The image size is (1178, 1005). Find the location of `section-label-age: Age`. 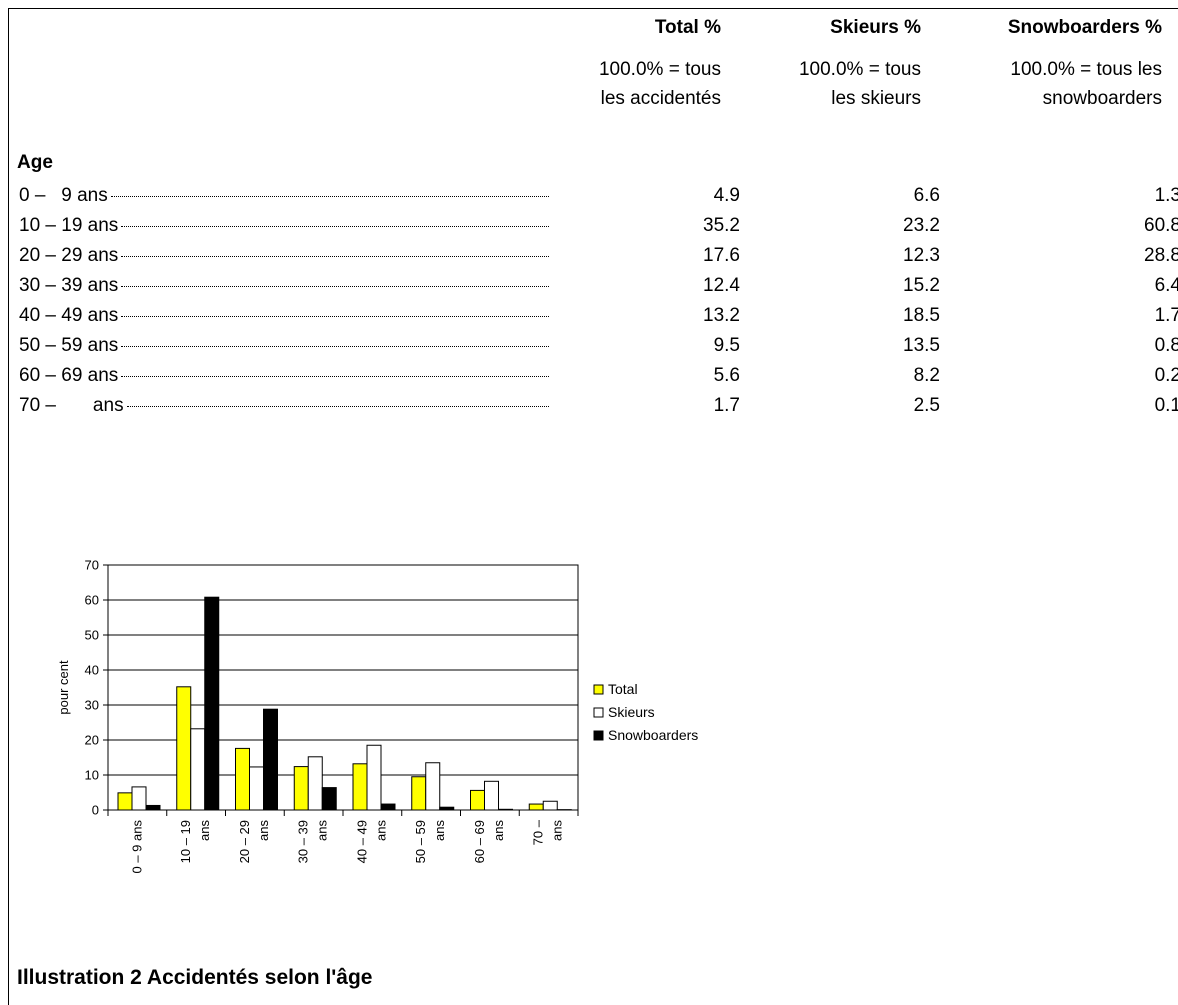

section-label-age: Age is located at coordinates (35, 162).